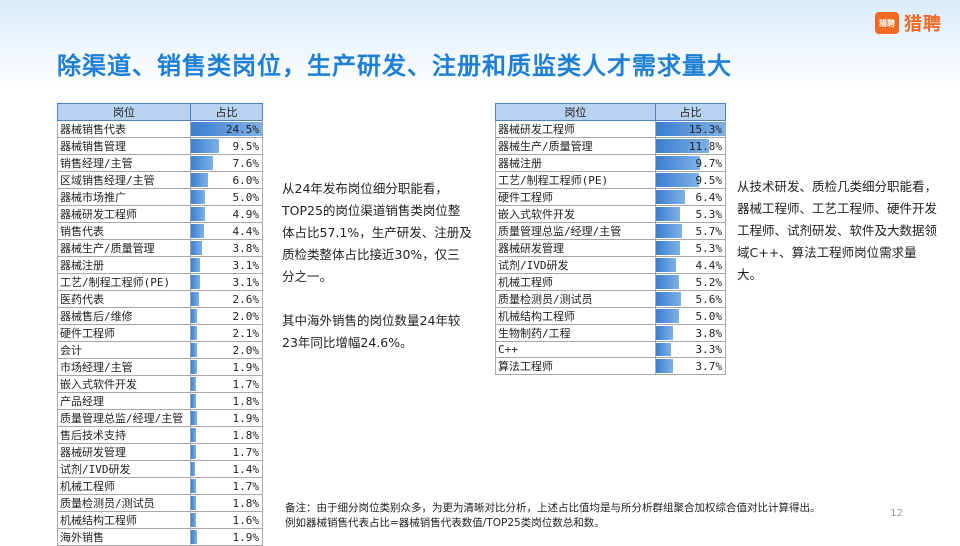 The width and height of the screenshot is (960, 546). I want to click on position-name-cell: 销售代表, so click(124, 231).